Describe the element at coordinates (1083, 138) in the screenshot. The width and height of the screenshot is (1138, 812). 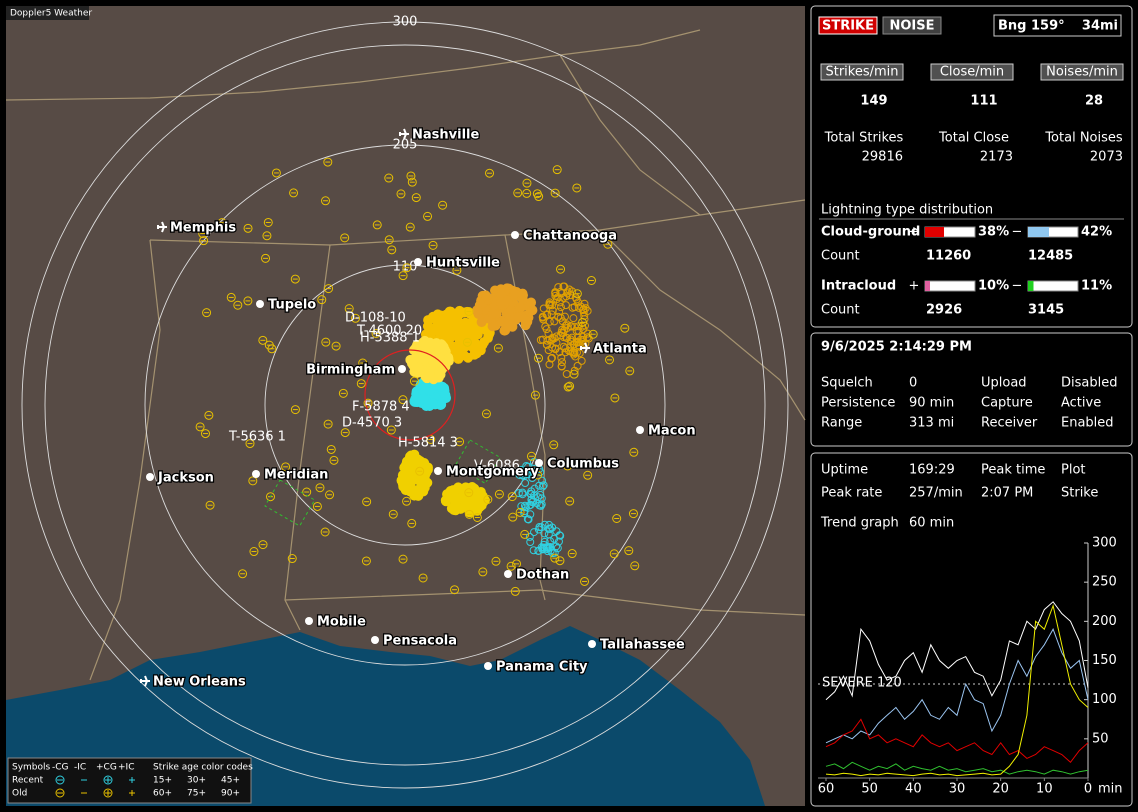
I see `total-head: Total Noises` at that location.